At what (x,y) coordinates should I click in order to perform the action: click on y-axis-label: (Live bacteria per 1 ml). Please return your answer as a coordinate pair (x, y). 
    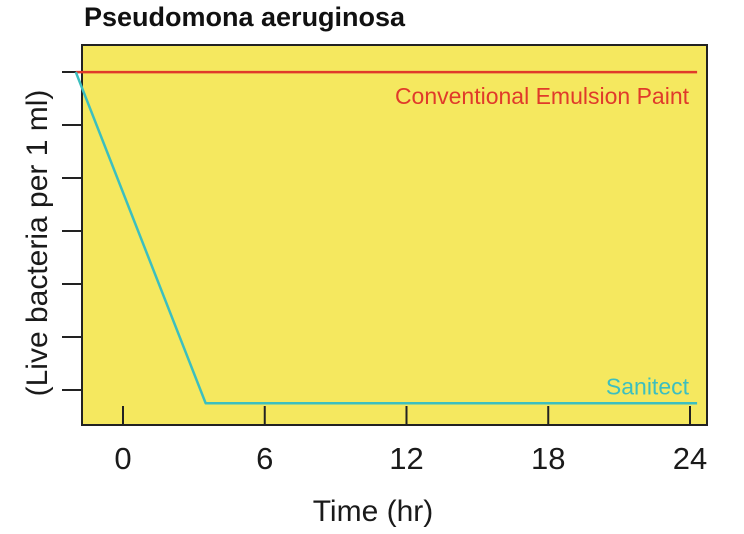
    Looking at the image, I should click on (37, 243).